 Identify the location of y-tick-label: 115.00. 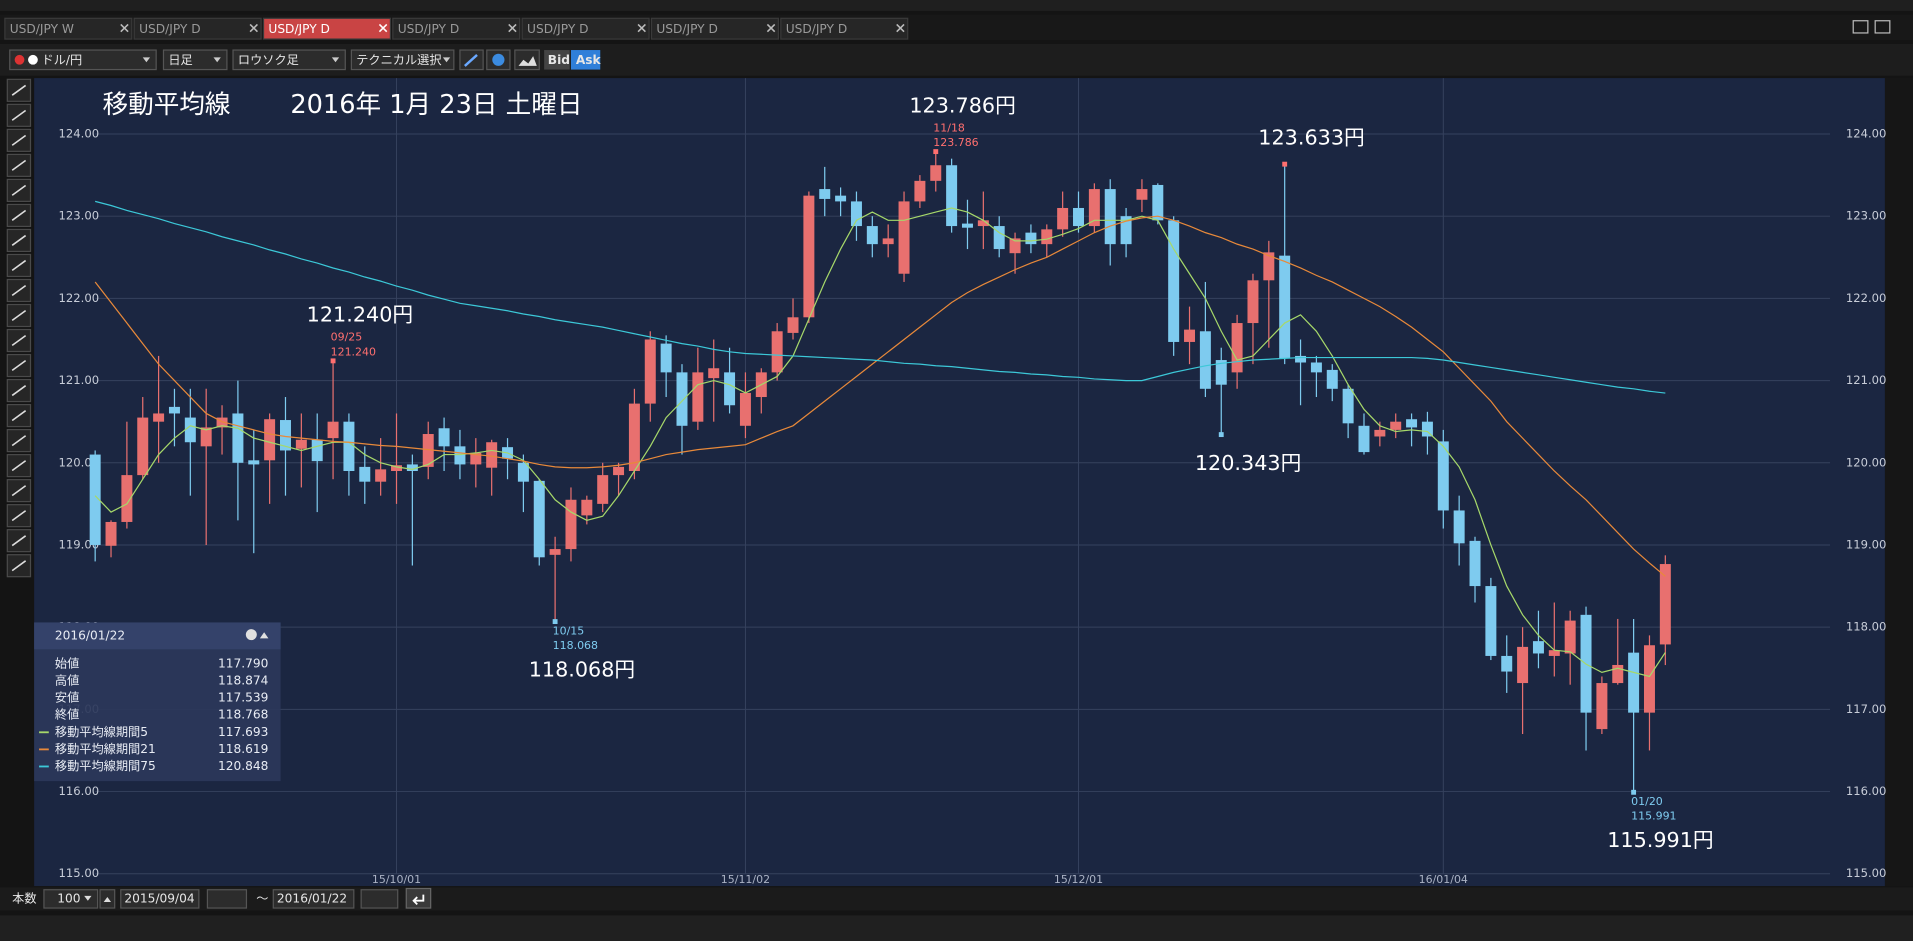
(79, 873).